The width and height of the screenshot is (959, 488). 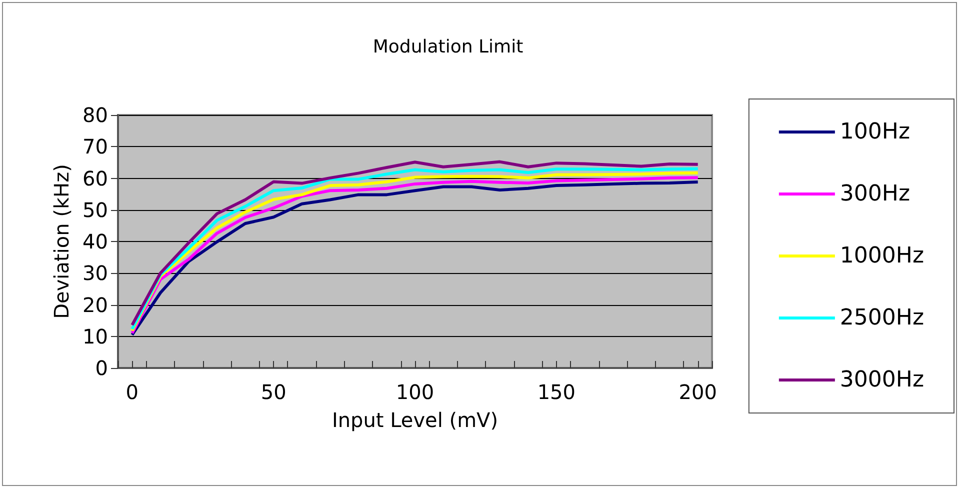 What do you see at coordinates (697, 392) in the screenshot?
I see `x-tick-label: 200` at bounding box center [697, 392].